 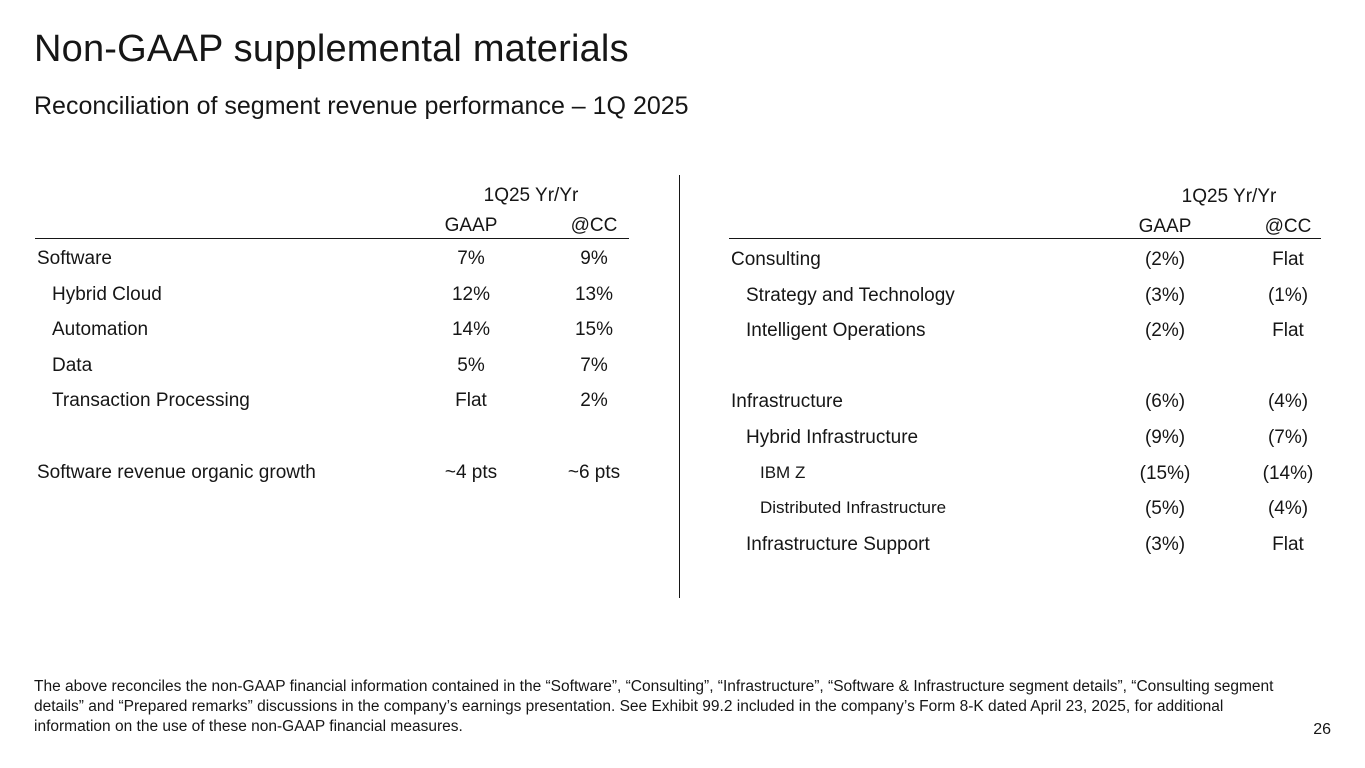 I want to click on left-header-cc: @CC, so click(x=594, y=225).